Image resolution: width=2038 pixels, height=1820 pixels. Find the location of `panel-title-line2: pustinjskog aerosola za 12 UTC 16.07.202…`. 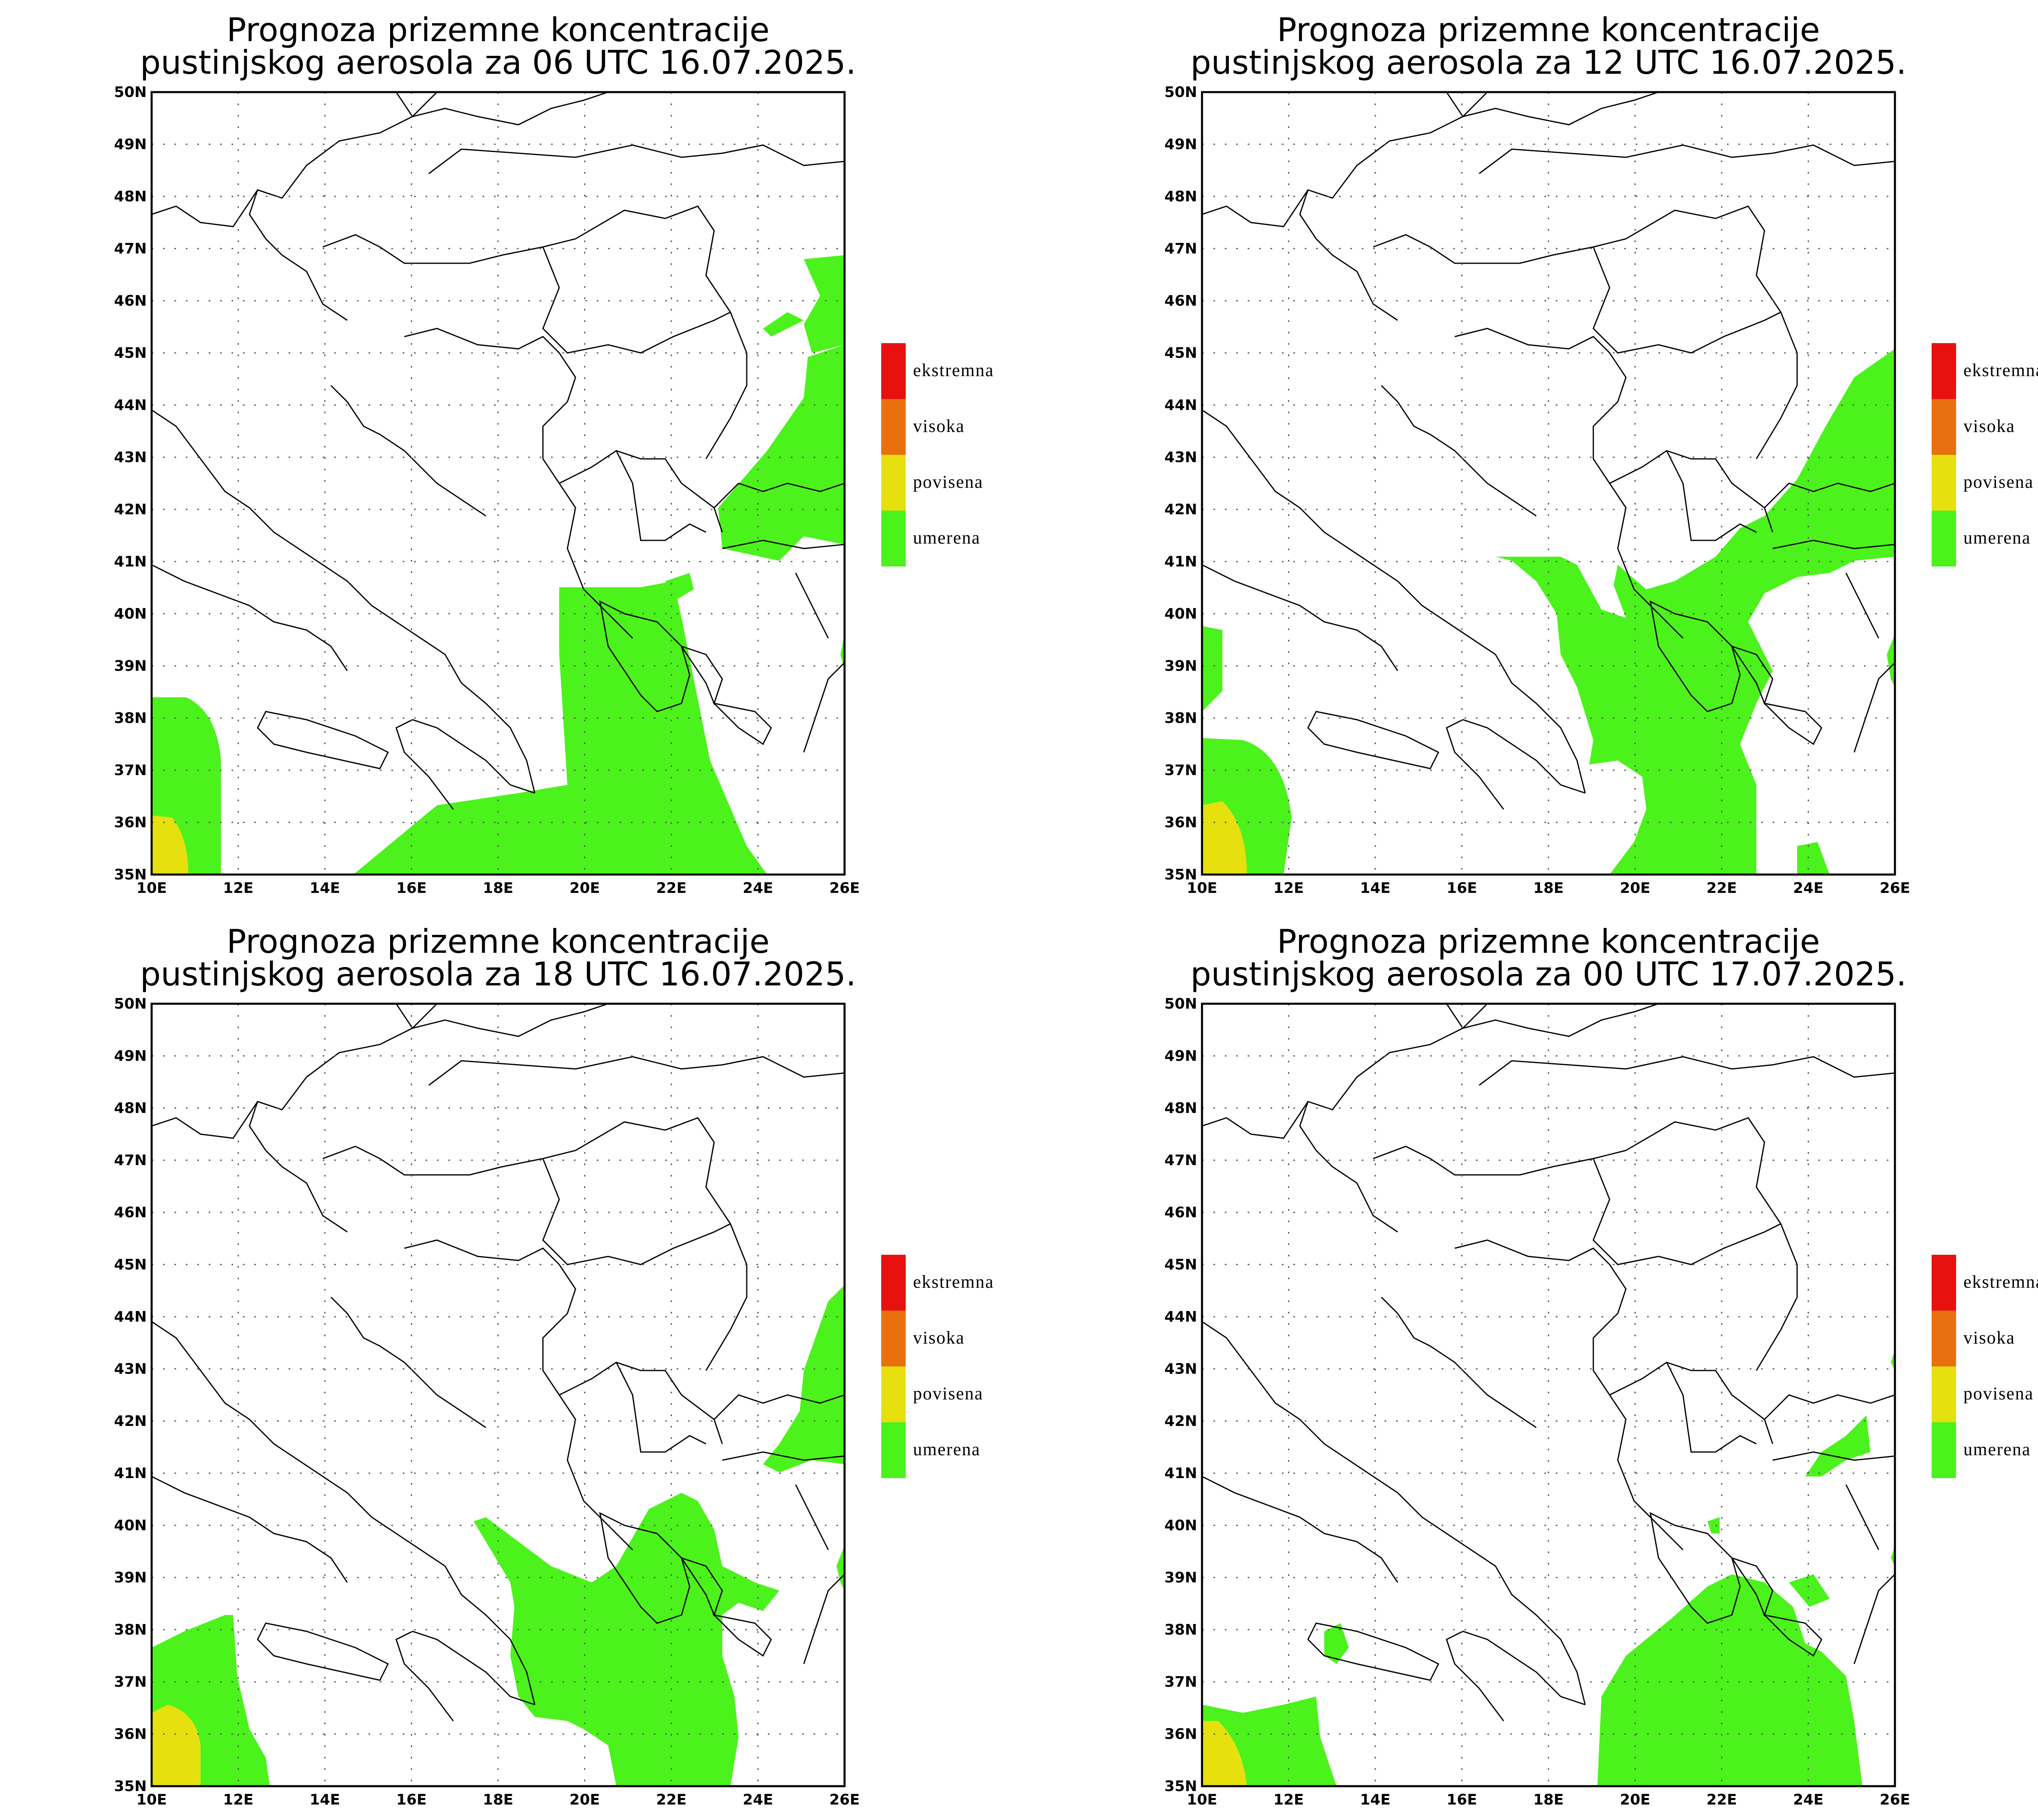

panel-title-line2: pustinjskog aerosola za 12 UTC 16.07.202… is located at coordinates (1549, 63).